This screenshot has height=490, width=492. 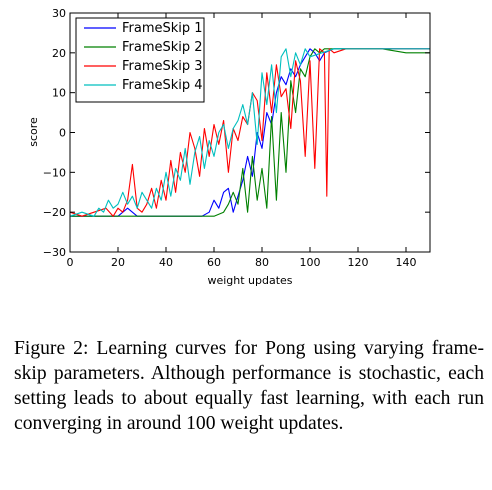 I want to click on legend-label: FrameSkip 2, so click(x=162, y=47).